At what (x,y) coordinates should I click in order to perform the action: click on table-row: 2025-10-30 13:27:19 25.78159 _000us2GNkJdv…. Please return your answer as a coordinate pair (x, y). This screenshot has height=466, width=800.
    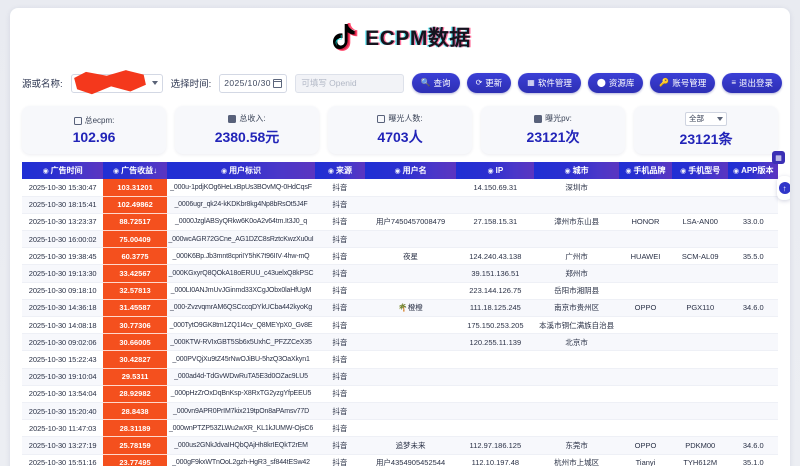
    Looking at the image, I should click on (400, 445).